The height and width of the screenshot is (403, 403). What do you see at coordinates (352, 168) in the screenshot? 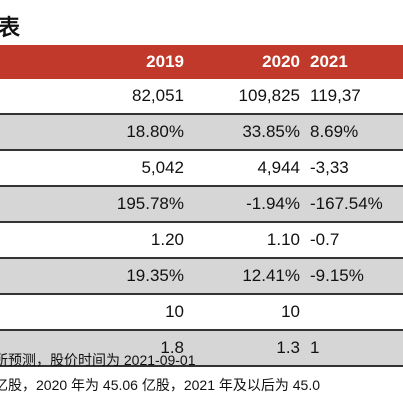
I see `cell-2021: -3,33` at bounding box center [352, 168].